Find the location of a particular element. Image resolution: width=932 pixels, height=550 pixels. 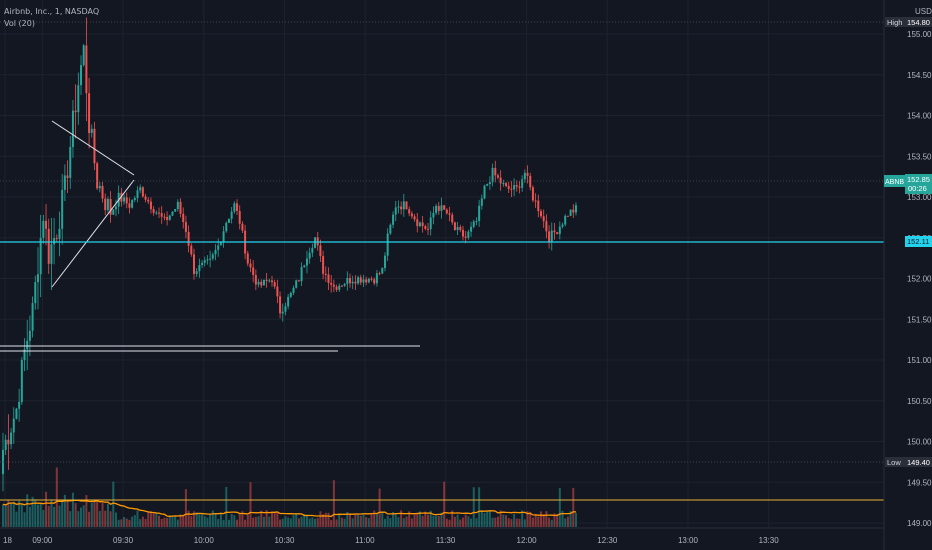

low-marker-value: 149.40 is located at coordinates (918, 462).